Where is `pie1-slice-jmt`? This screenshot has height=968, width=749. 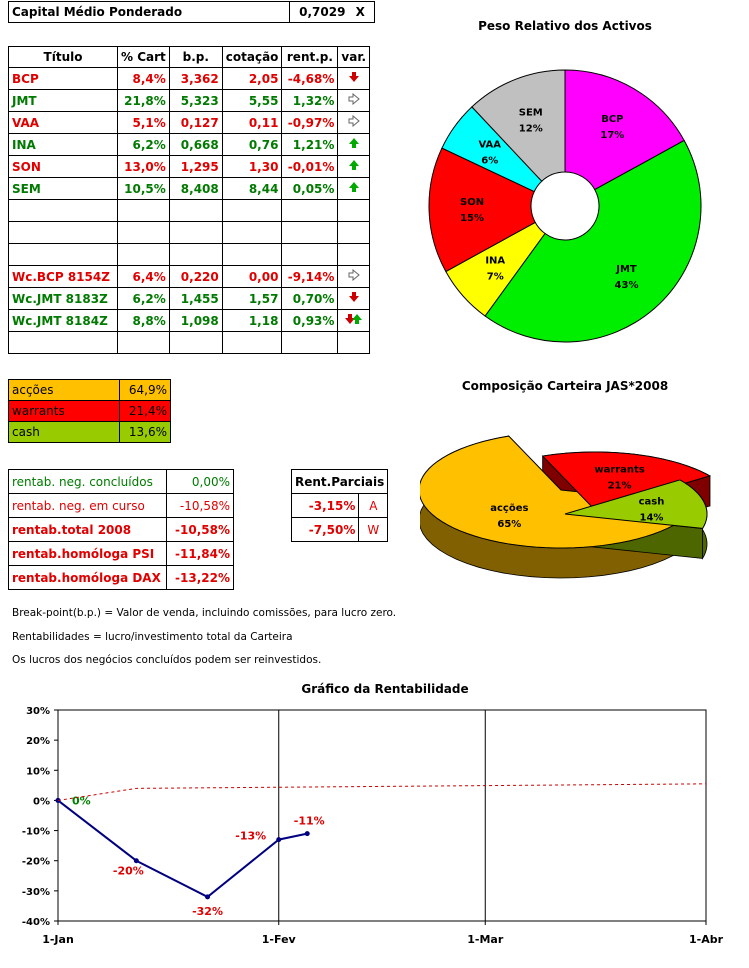 pie1-slice-jmt is located at coordinates (593, 241).